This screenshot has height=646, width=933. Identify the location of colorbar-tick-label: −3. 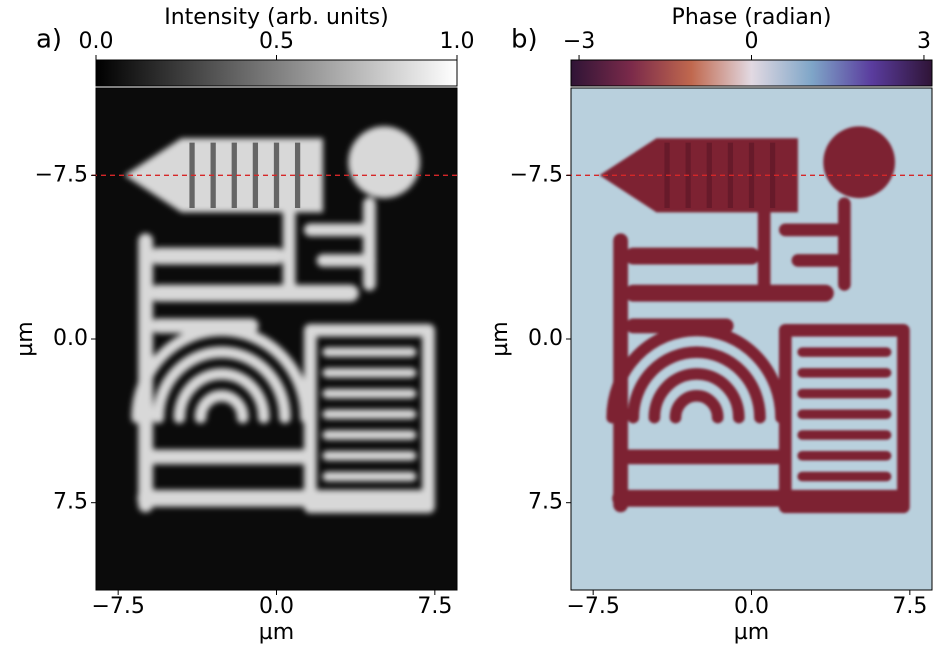
(579, 41).